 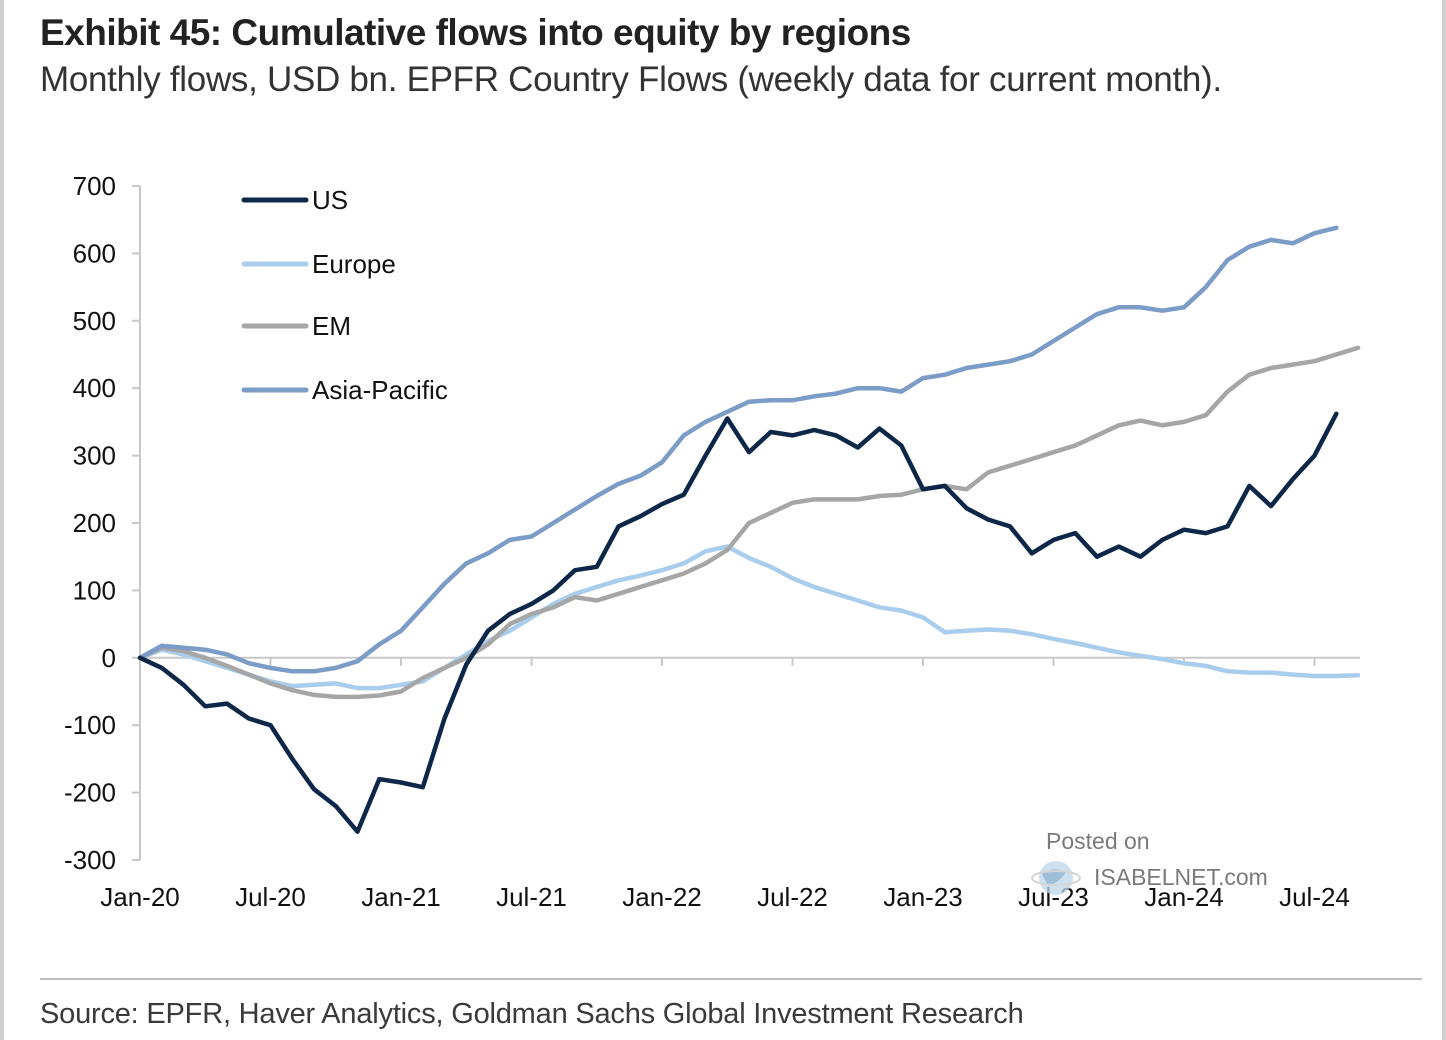 I want to click on globe-icon, so click(x=1056, y=878).